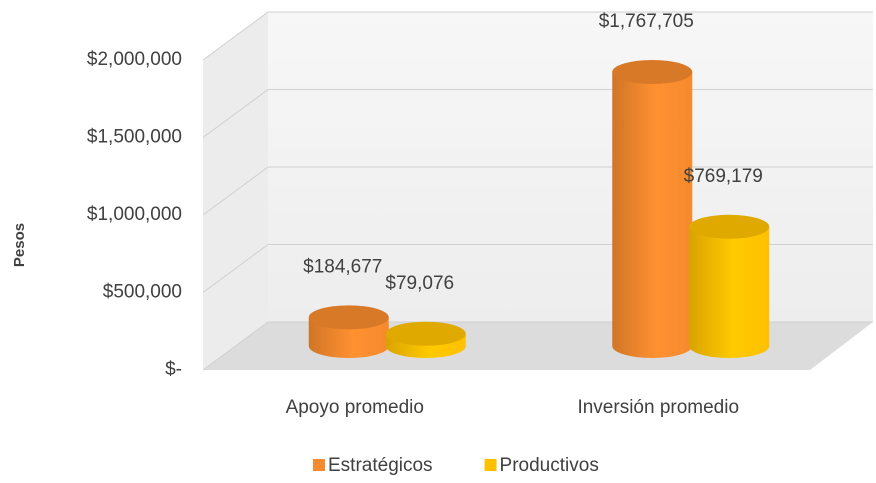 This screenshot has height=483, width=876. What do you see at coordinates (380, 465) in the screenshot?
I see `legend-label: Estratégicos` at bounding box center [380, 465].